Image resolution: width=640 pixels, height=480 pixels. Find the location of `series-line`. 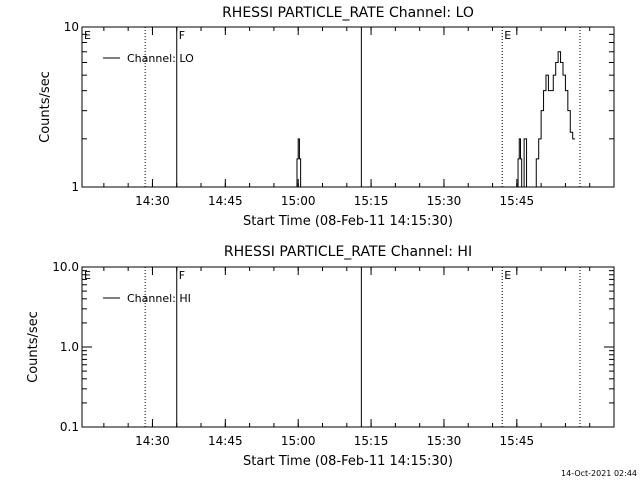

series-line is located at coordinates (435, 119).